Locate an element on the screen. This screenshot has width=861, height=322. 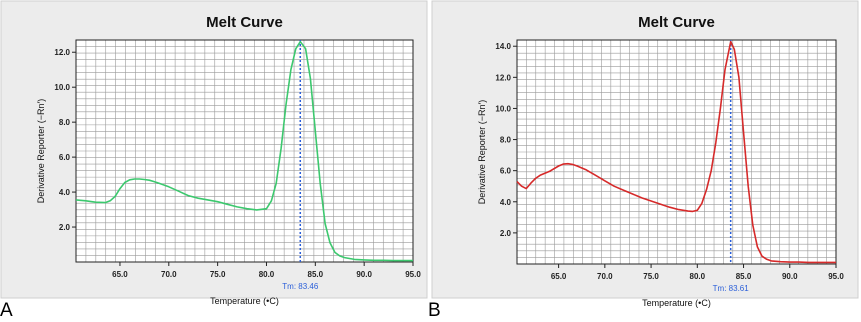
panel-label-b: B is located at coordinates (434, 310).